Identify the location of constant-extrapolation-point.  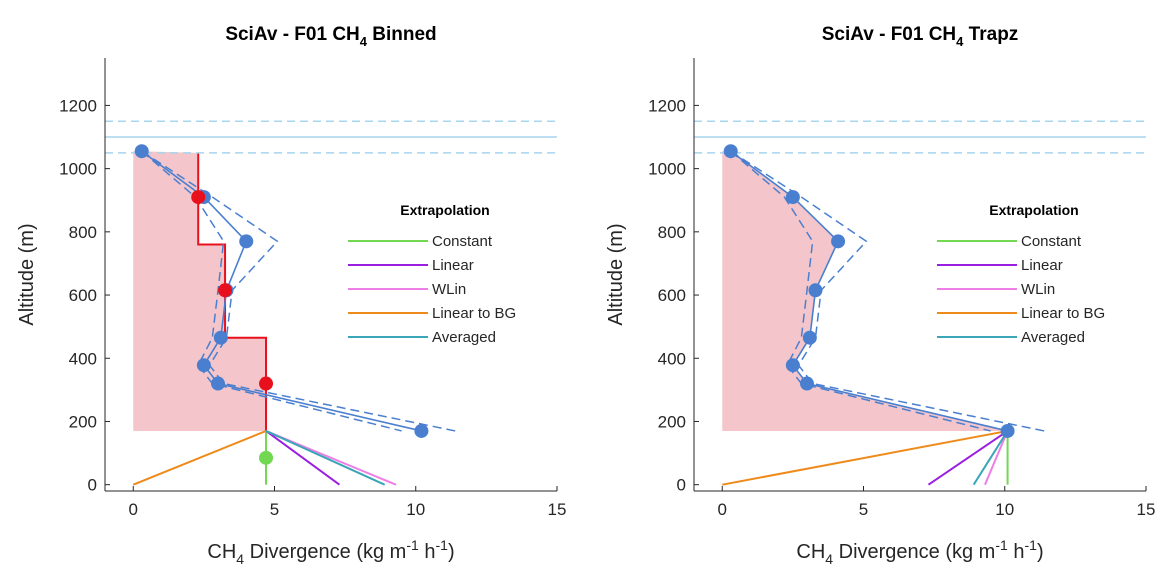
(266, 457).